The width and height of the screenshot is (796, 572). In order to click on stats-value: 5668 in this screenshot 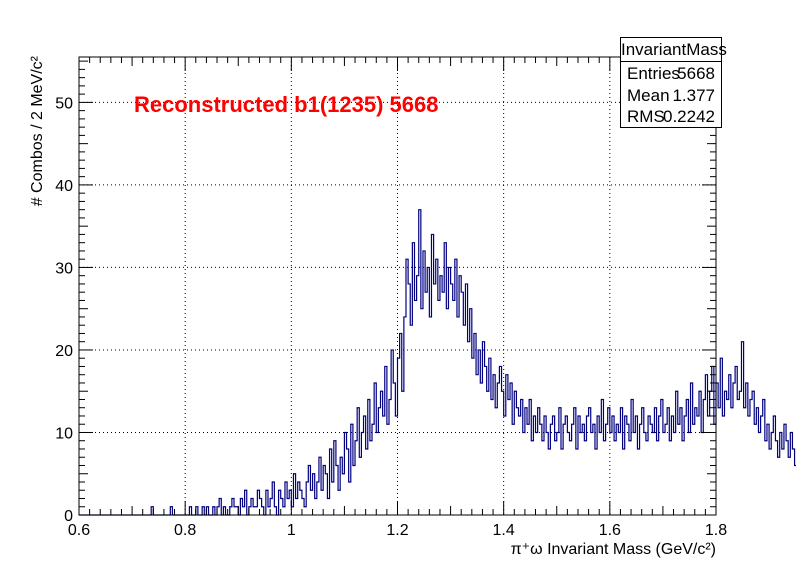, I will do `click(696, 73)`.